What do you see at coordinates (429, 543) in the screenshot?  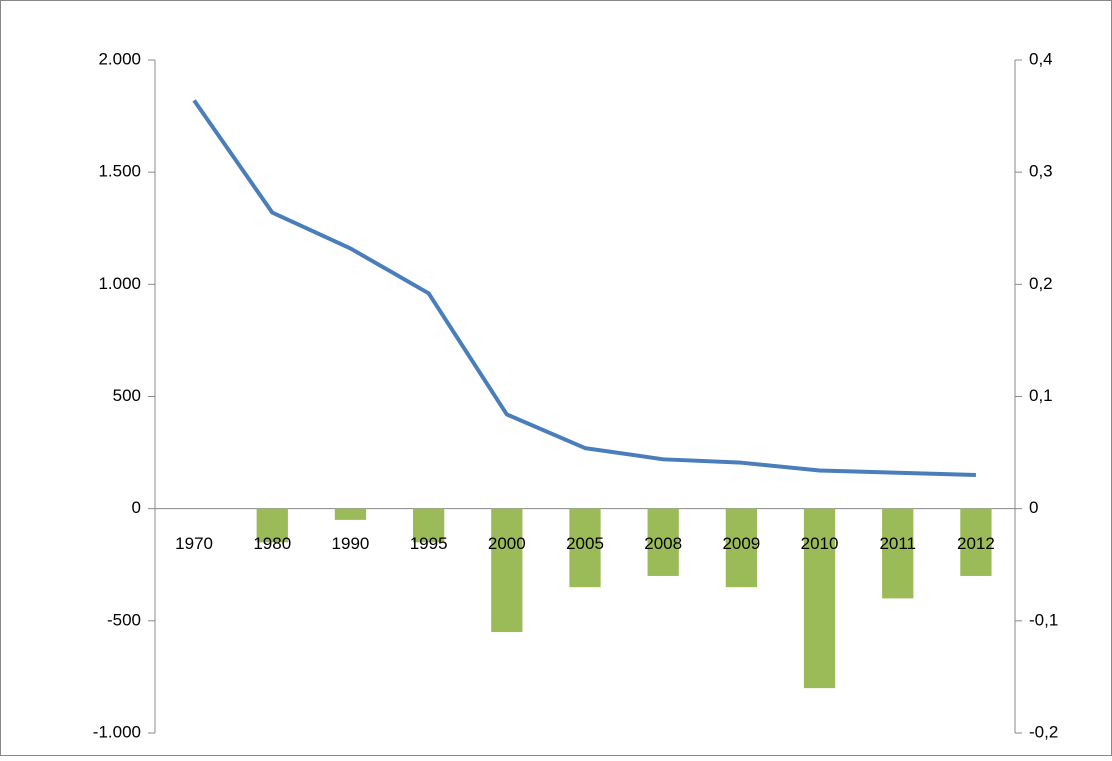 I see `x-tick-label: 1995` at bounding box center [429, 543].